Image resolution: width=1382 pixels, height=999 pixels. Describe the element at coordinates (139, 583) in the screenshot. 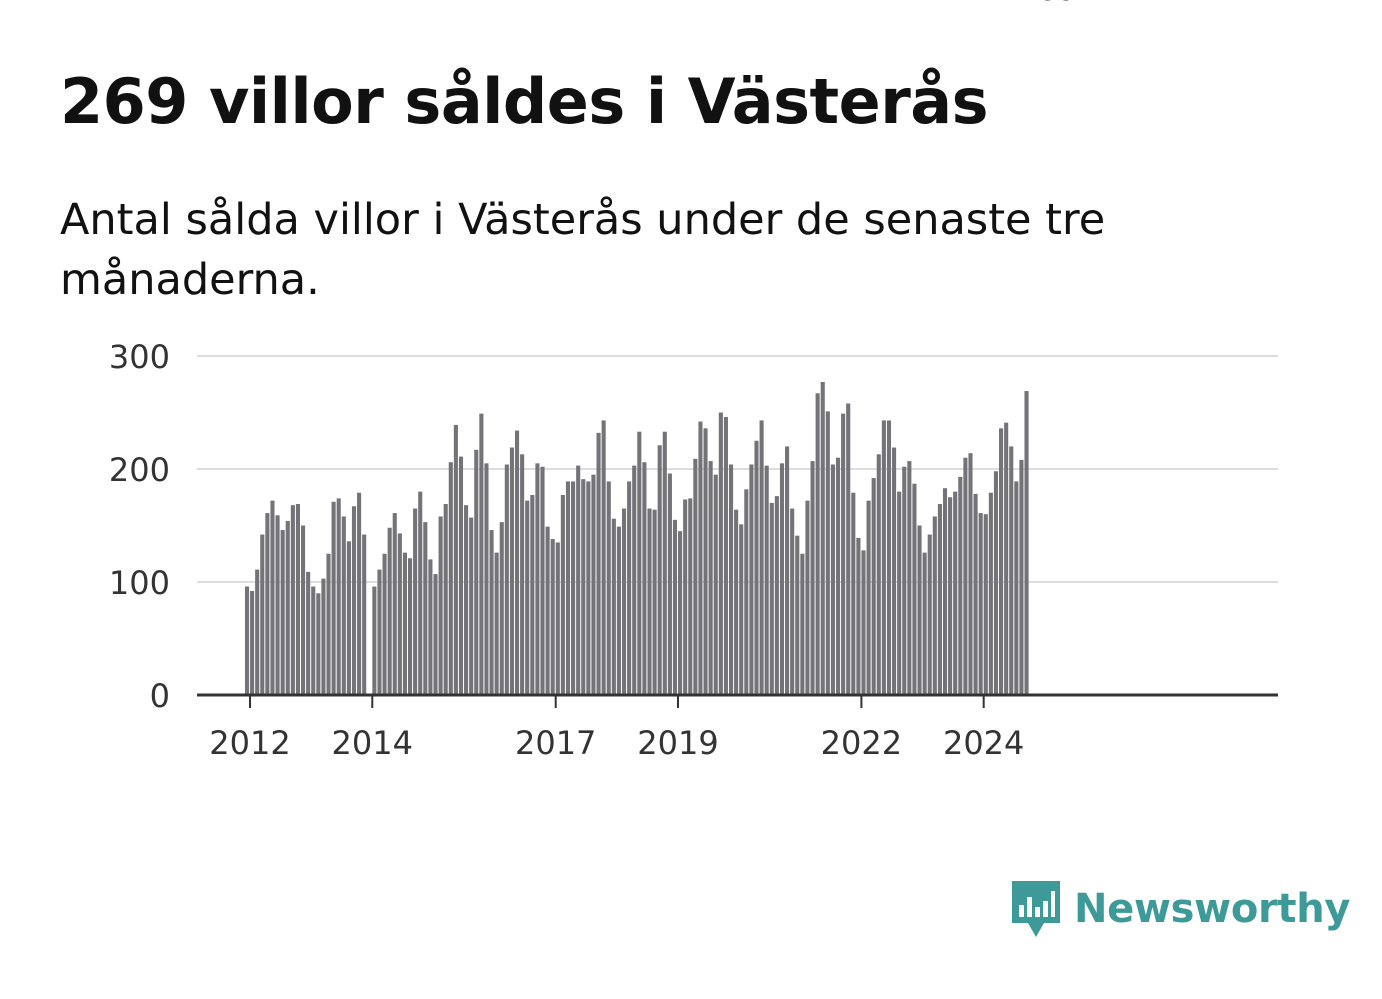

I see `y-tick-label: 100` at that location.